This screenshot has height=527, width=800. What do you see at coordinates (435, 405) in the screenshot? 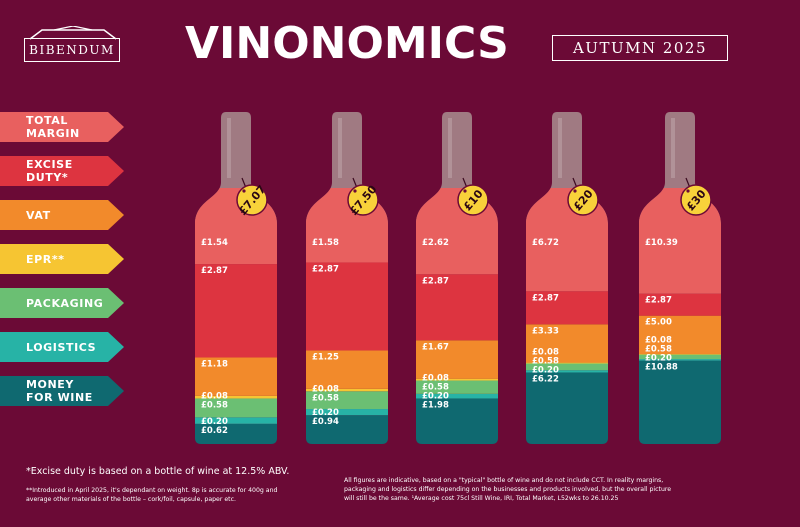
I see `data-label: £1.98` at bounding box center [435, 405].